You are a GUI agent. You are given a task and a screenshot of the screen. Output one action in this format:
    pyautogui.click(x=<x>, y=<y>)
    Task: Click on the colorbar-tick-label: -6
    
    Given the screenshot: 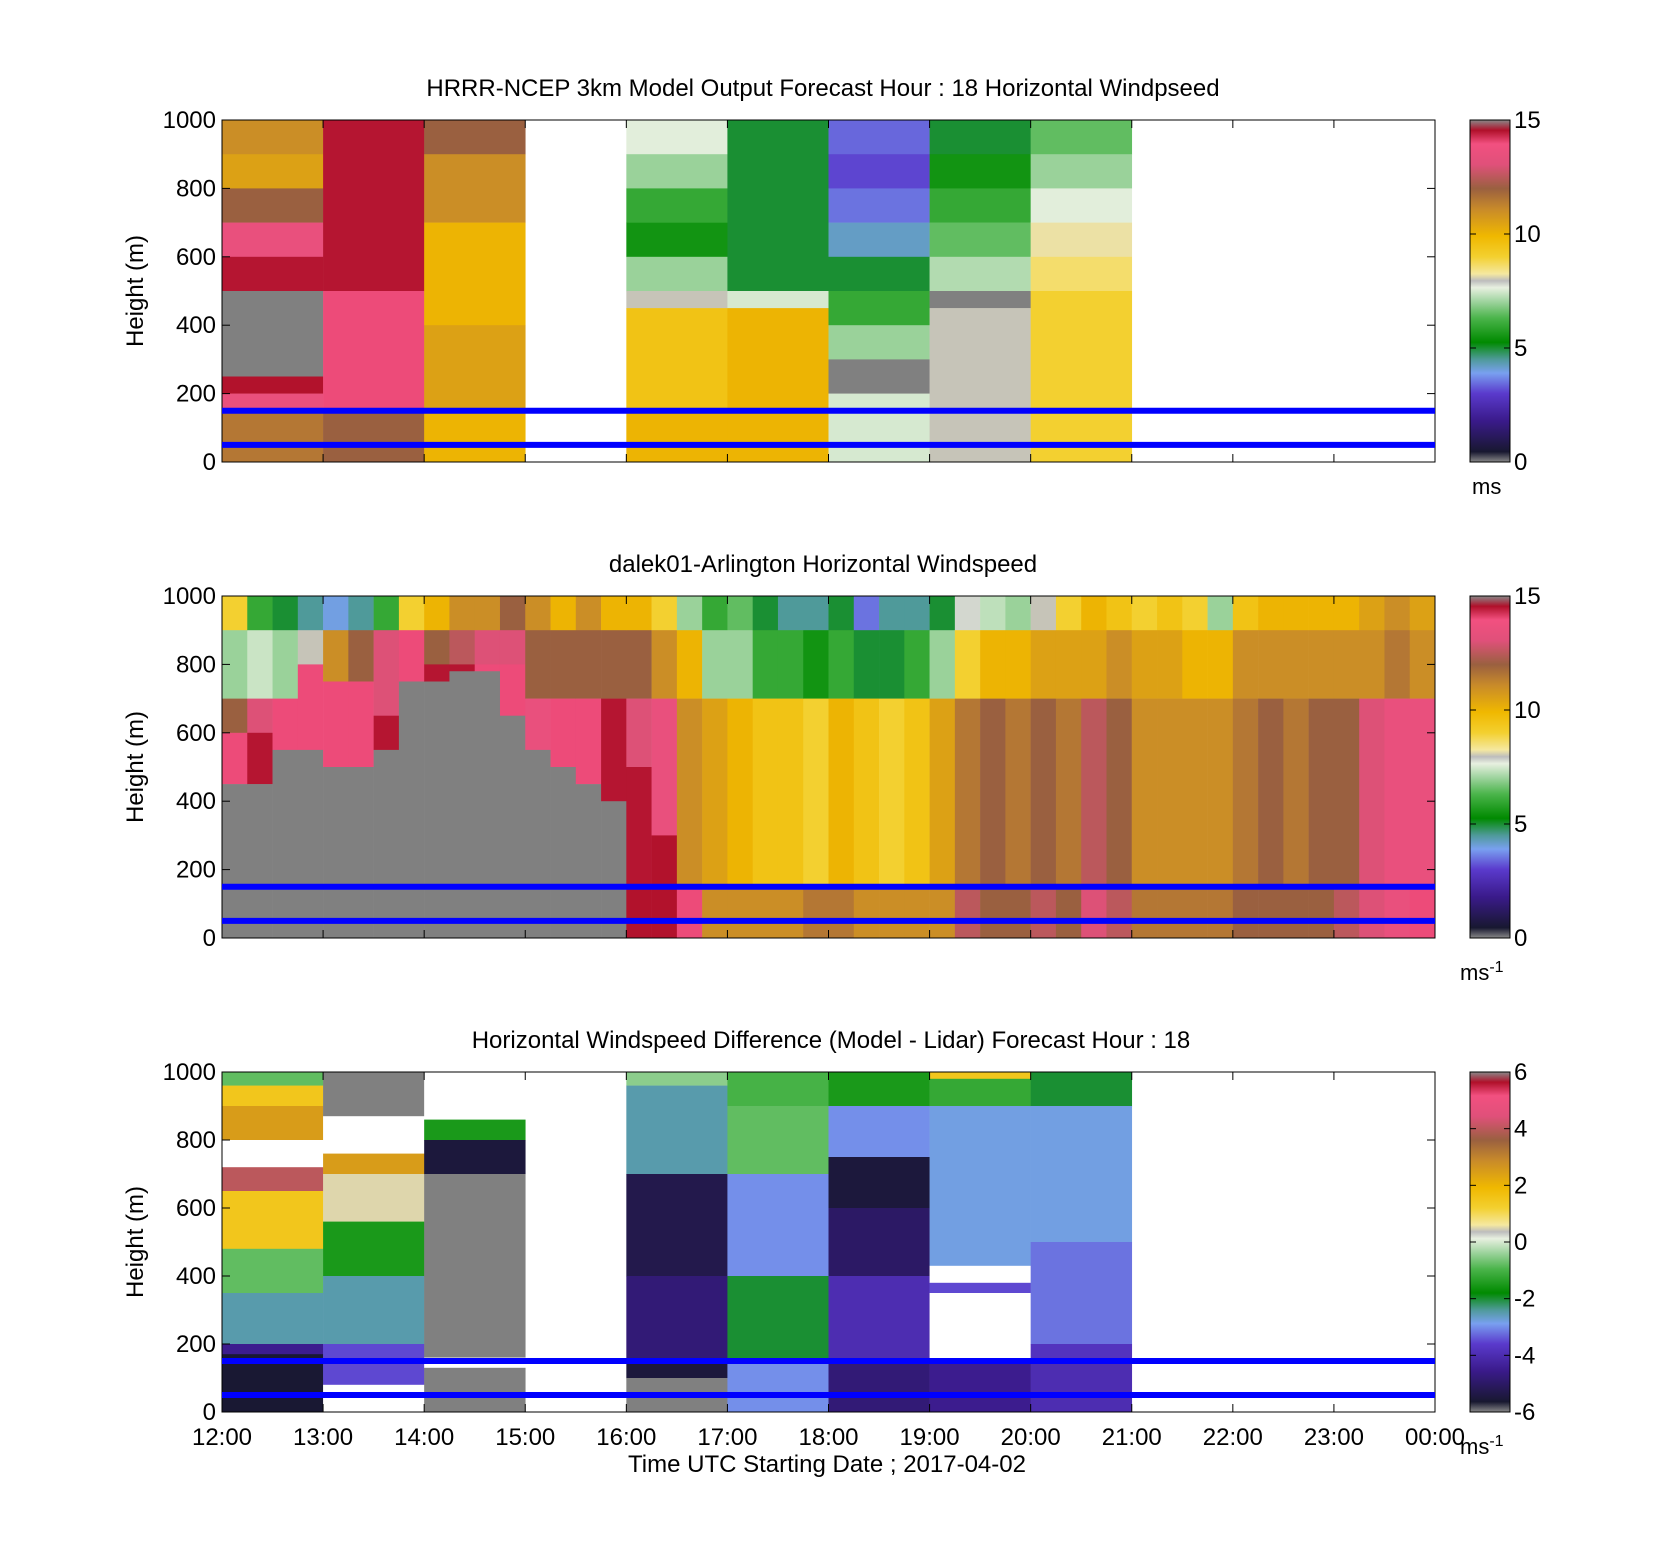 What is the action you would take?
    pyautogui.click(x=1524, y=1412)
    